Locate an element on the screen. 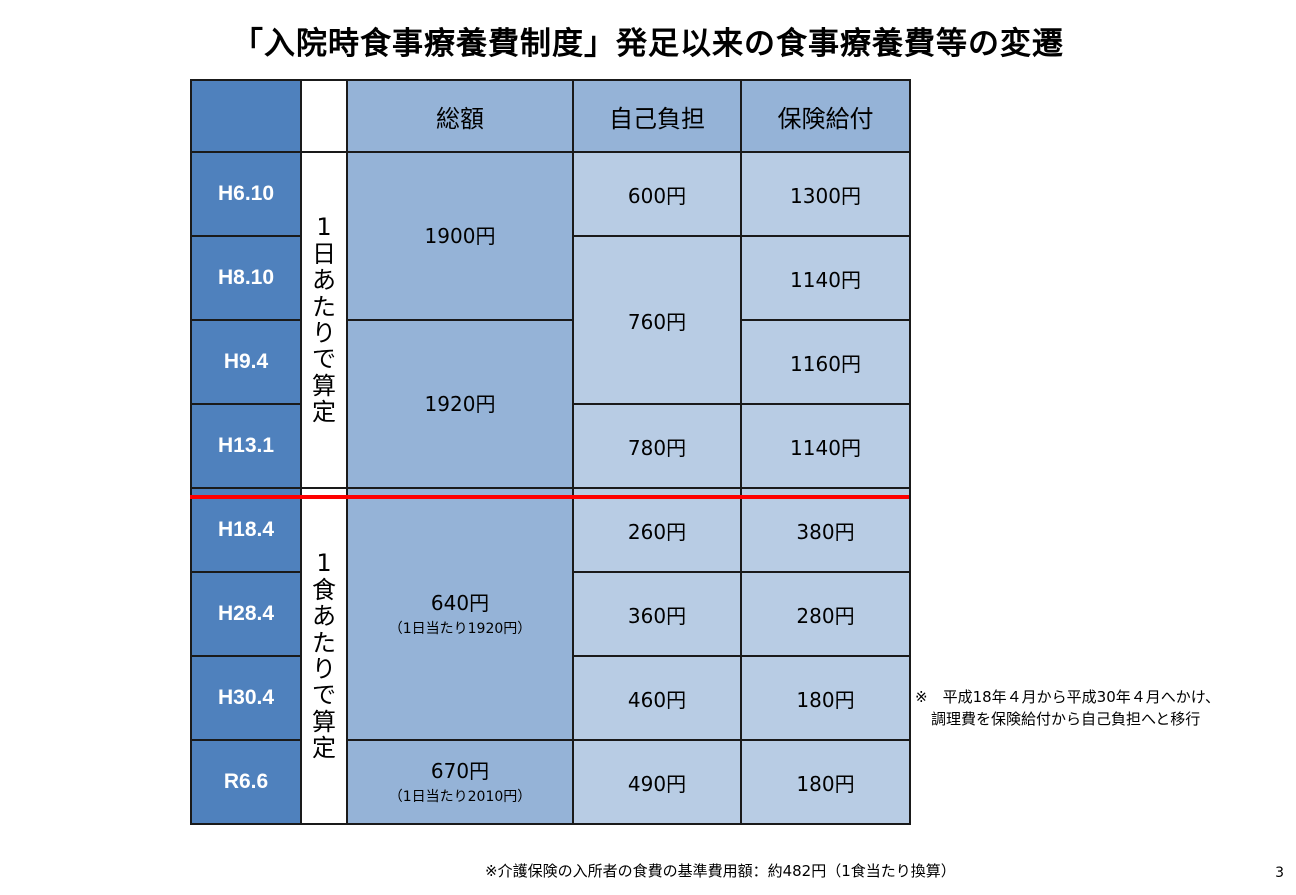 The image size is (1296, 895). total-cell: 670円 （1日当たり2010円） is located at coordinates (460, 782).